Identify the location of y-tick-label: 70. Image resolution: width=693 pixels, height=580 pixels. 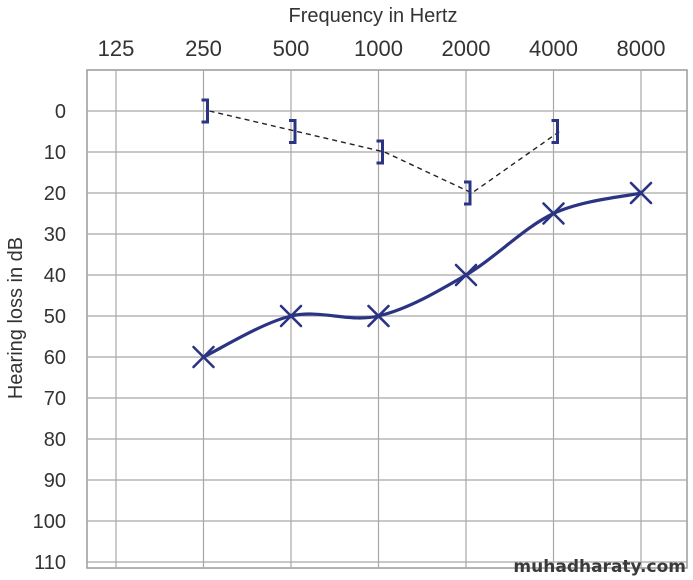
(55, 399).